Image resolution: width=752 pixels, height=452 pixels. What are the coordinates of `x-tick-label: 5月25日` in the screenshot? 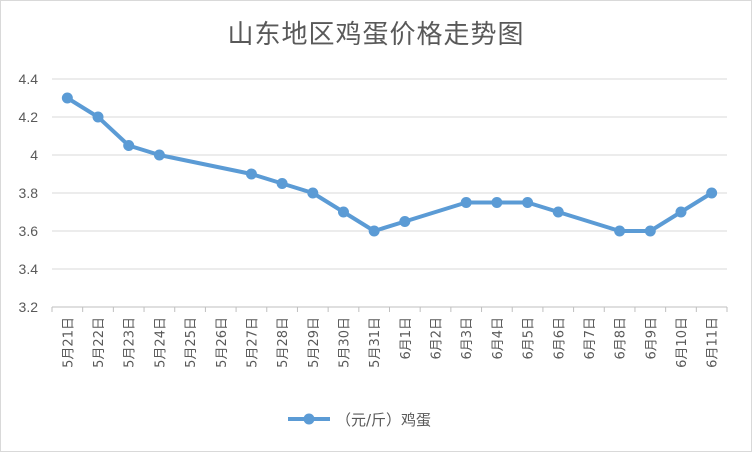 It's located at (191, 342).